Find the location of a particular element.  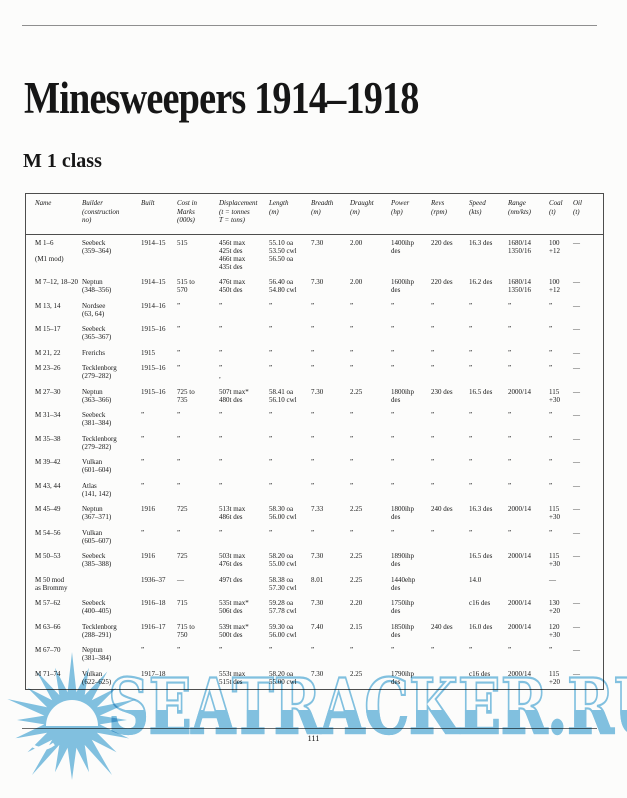

table-row: M 67–70 Neptun (381–384) ” ” ” ” ” ” ” ” ” ” ” — is located at coordinates (314, 654).